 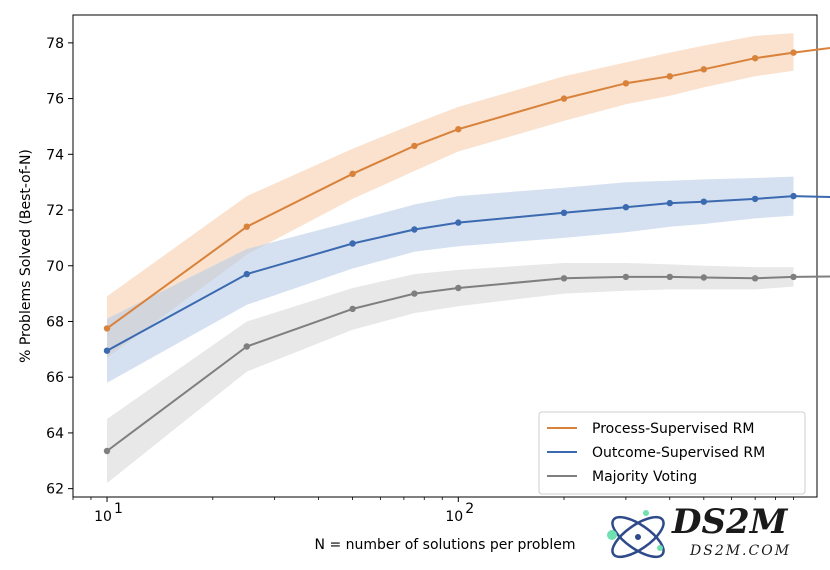 I want to click on x-axis-label: N = number of solutions per problem, so click(x=445, y=545).